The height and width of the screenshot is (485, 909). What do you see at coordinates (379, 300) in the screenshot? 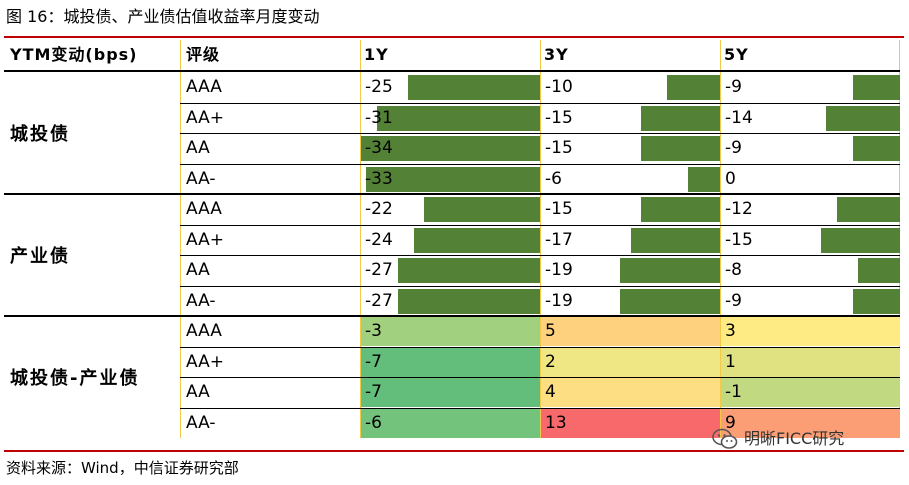
I see `cell-value: -27` at bounding box center [379, 300].